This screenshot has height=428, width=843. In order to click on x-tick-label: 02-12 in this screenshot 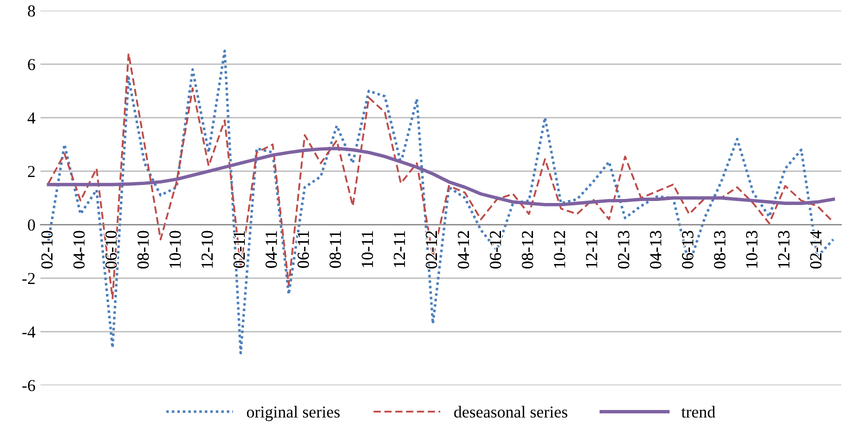, I will do `click(432, 250)`.